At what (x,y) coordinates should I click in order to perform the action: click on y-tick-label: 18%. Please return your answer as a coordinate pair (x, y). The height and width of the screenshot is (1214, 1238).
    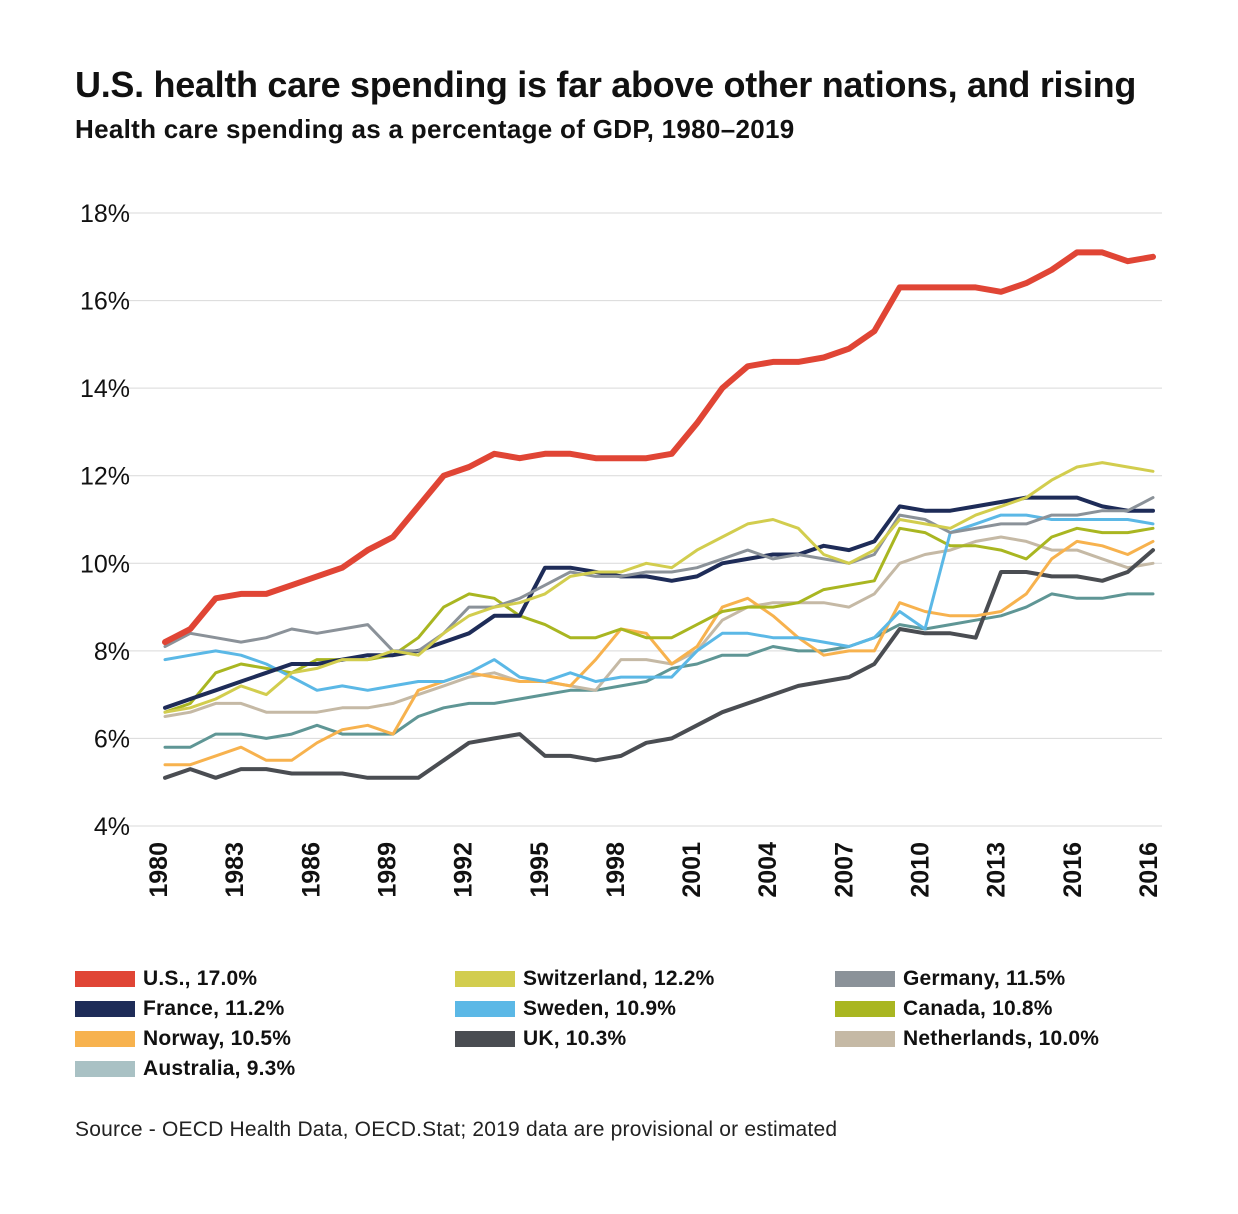
    Looking at the image, I should click on (105, 214).